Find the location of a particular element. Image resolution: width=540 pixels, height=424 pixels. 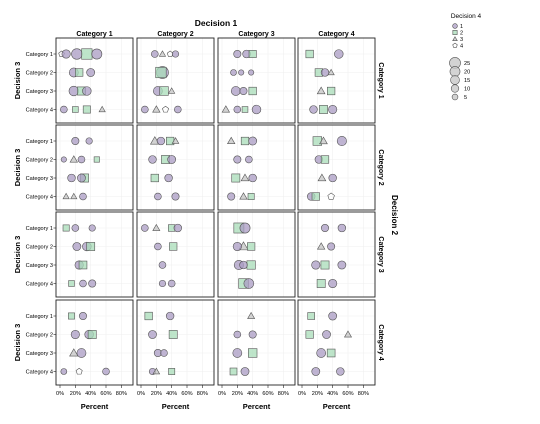

panel-r2-c1 is located at coordinates (94, 167).